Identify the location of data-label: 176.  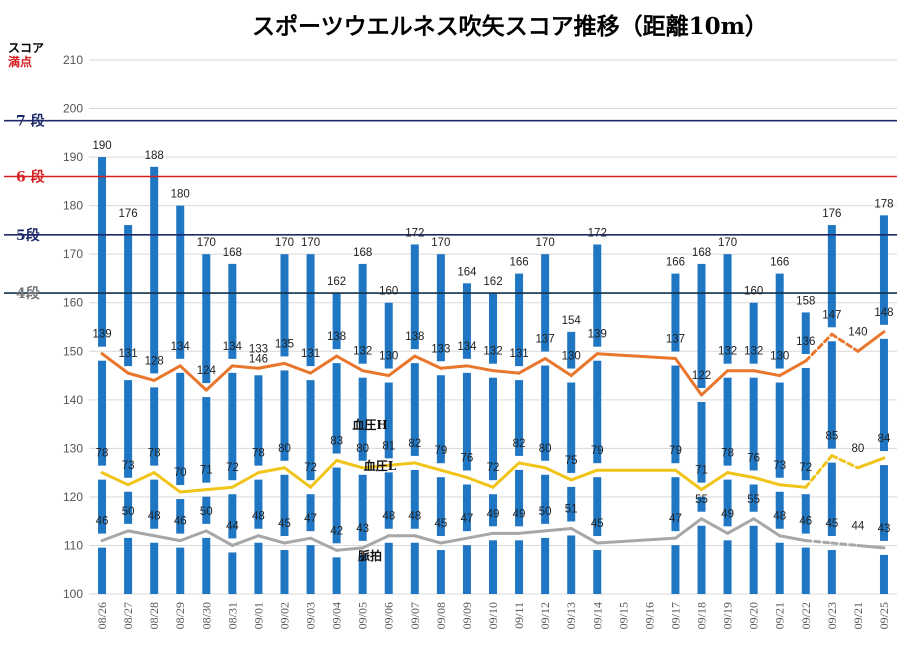
(128, 214).